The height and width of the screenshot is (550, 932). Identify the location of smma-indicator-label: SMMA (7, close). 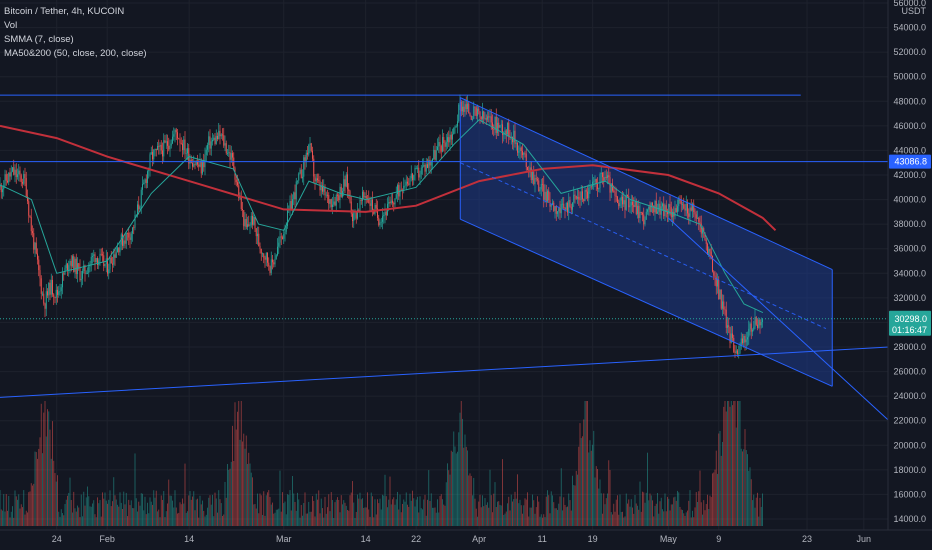
(39, 39).